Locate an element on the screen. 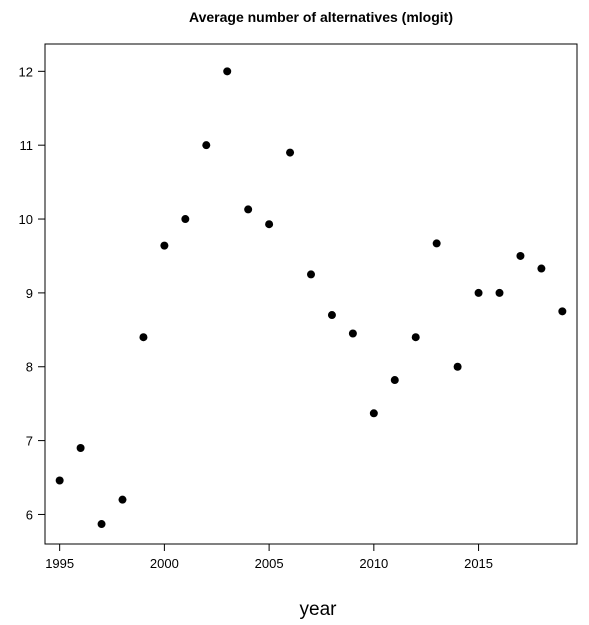  x-tick-label: 2000 is located at coordinates (164, 563).